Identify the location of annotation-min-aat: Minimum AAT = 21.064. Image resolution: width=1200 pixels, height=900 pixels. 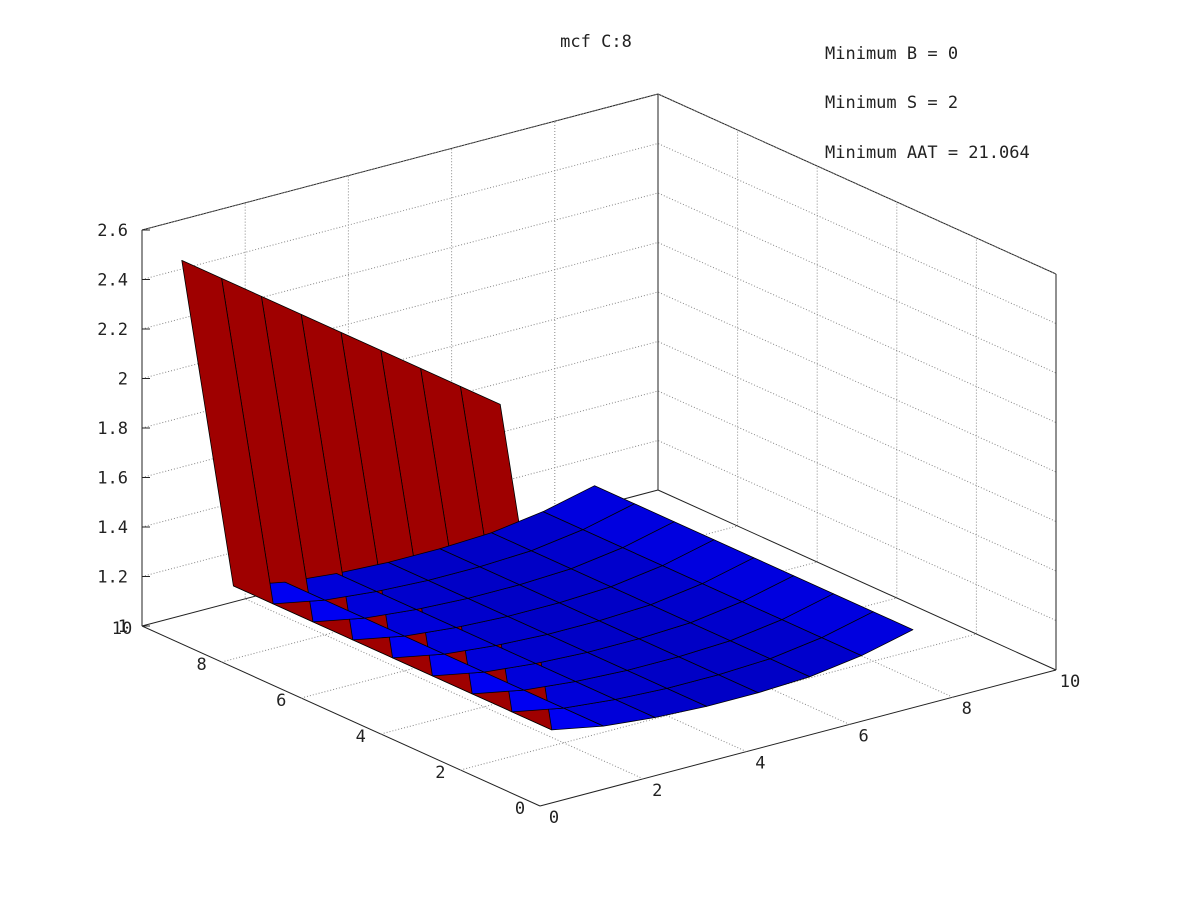
(927, 153).